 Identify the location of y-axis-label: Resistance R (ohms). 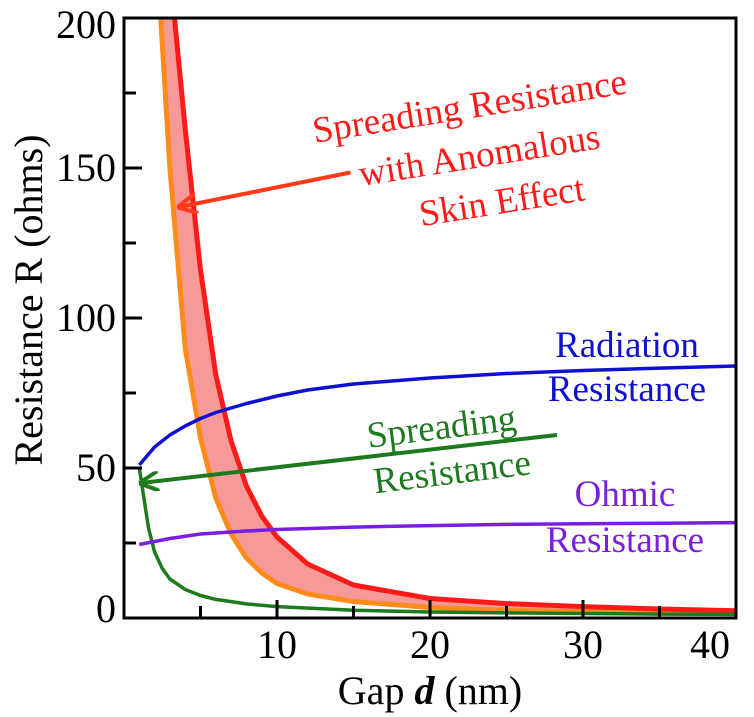
(28, 299).